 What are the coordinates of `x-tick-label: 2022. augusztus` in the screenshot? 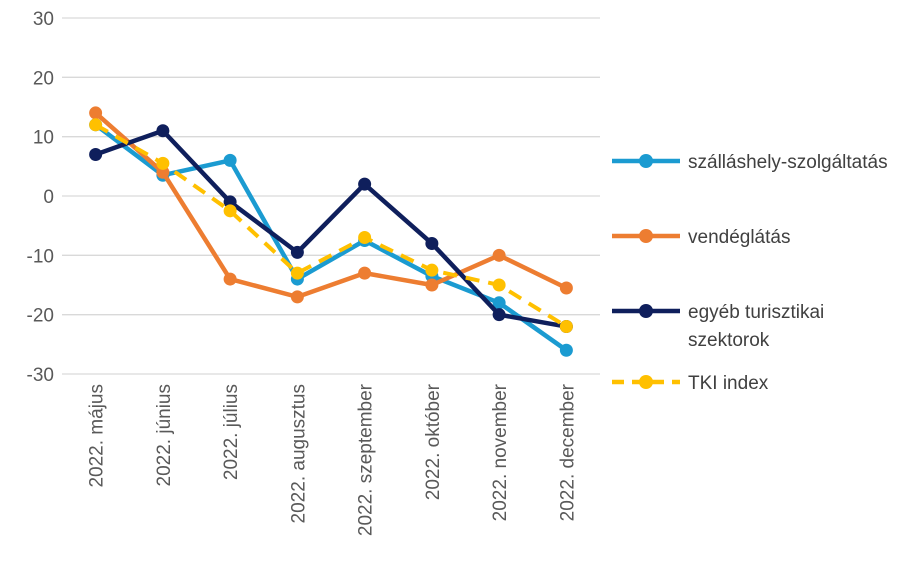 It's located at (298, 453).